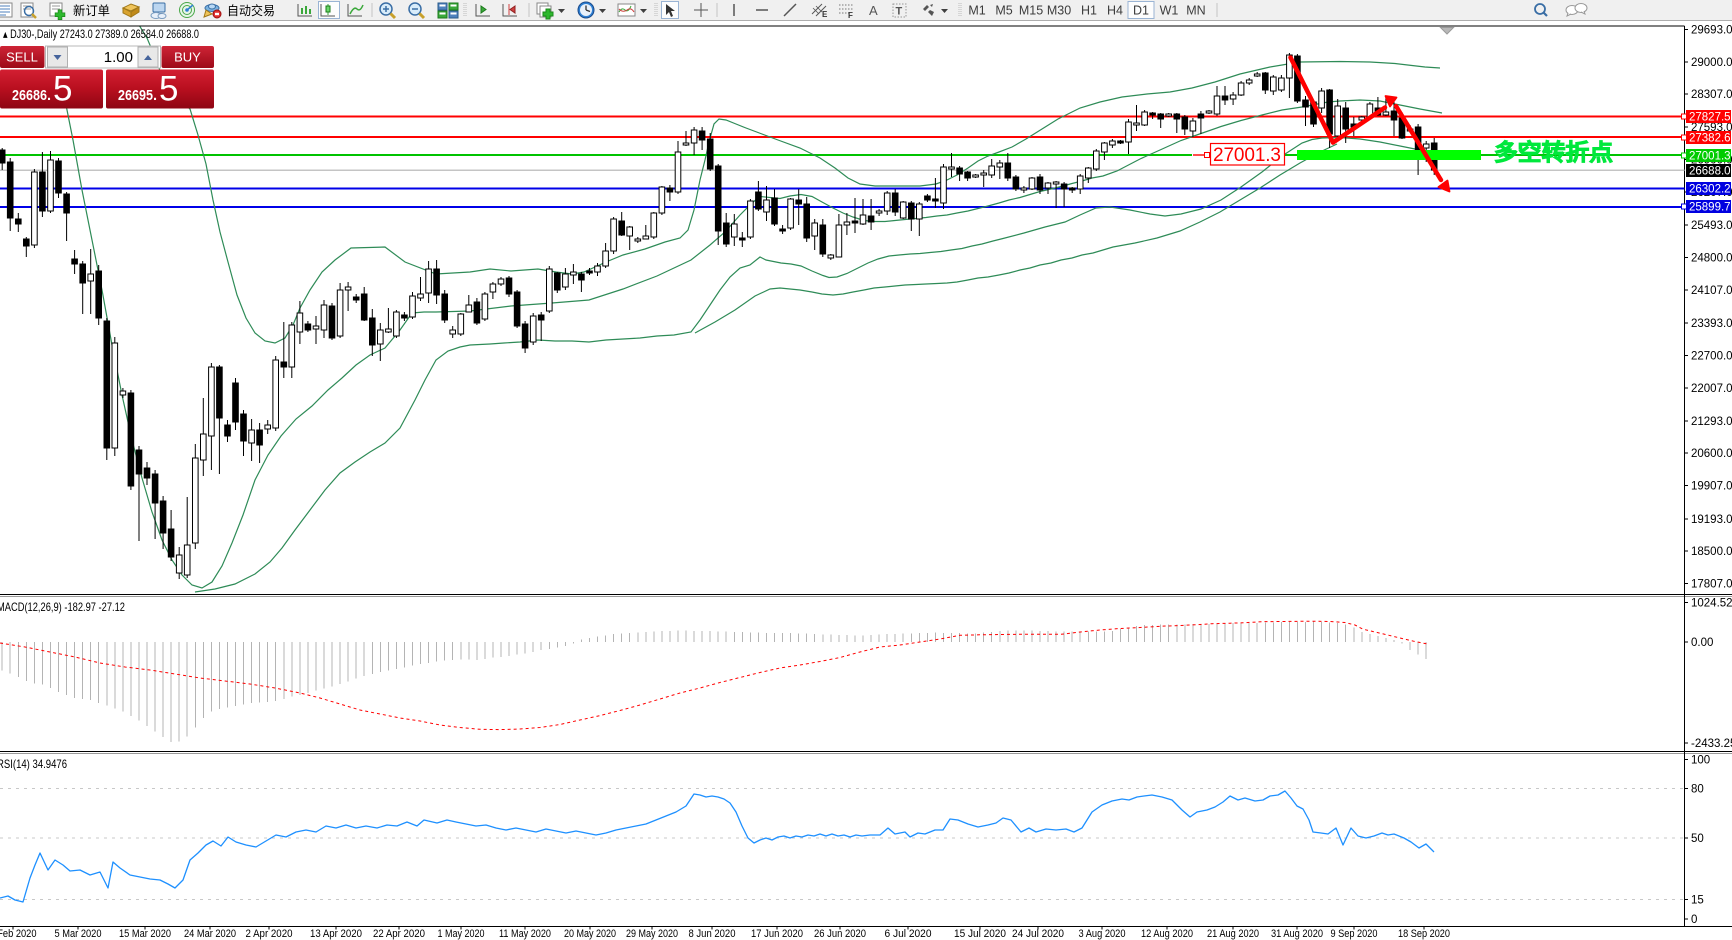 This screenshot has width=1732, height=940. What do you see at coordinates (1711, 63) in the screenshot?
I see `svg-text: 29000.0` at bounding box center [1711, 63].